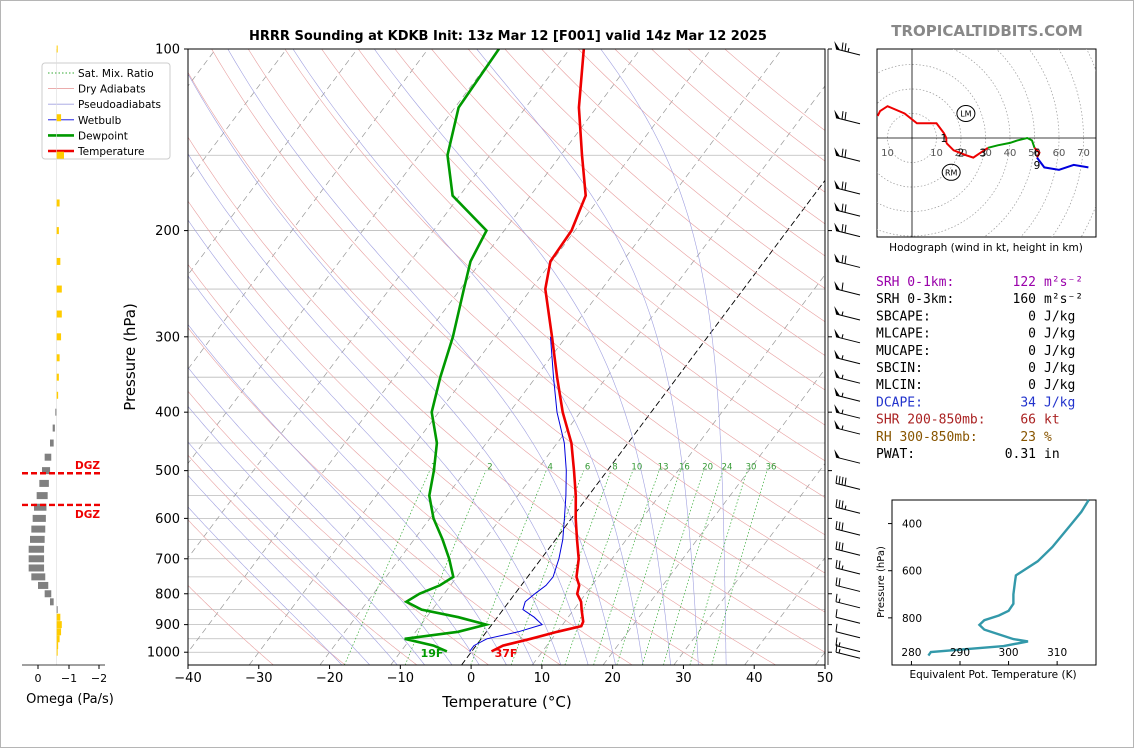  What do you see at coordinates (985, 153) in the screenshot?
I see `hodograph-ring-label: 30` at bounding box center [985, 153].